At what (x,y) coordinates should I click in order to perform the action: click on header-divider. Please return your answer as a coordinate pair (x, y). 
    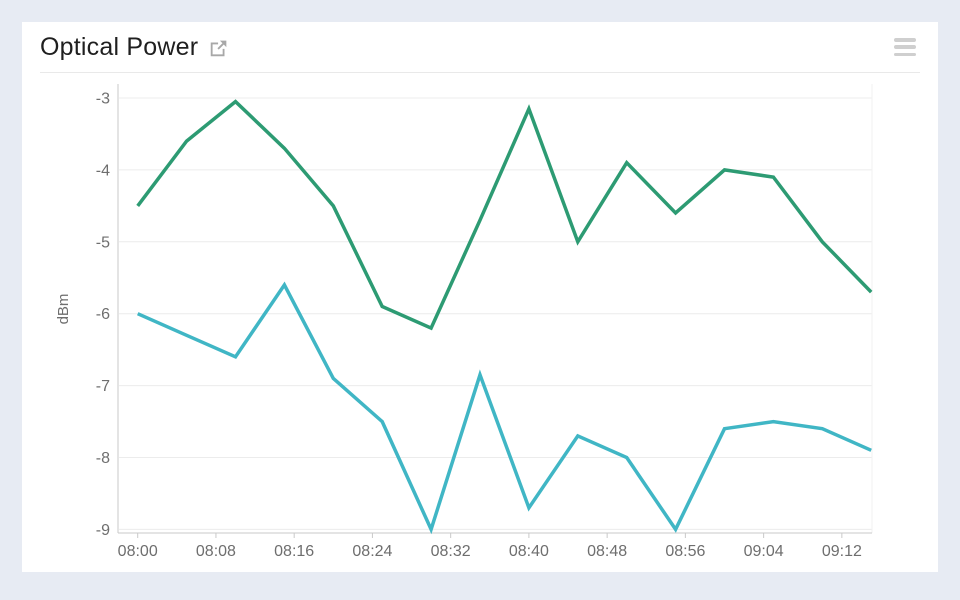
    Looking at the image, I should click on (480, 72).